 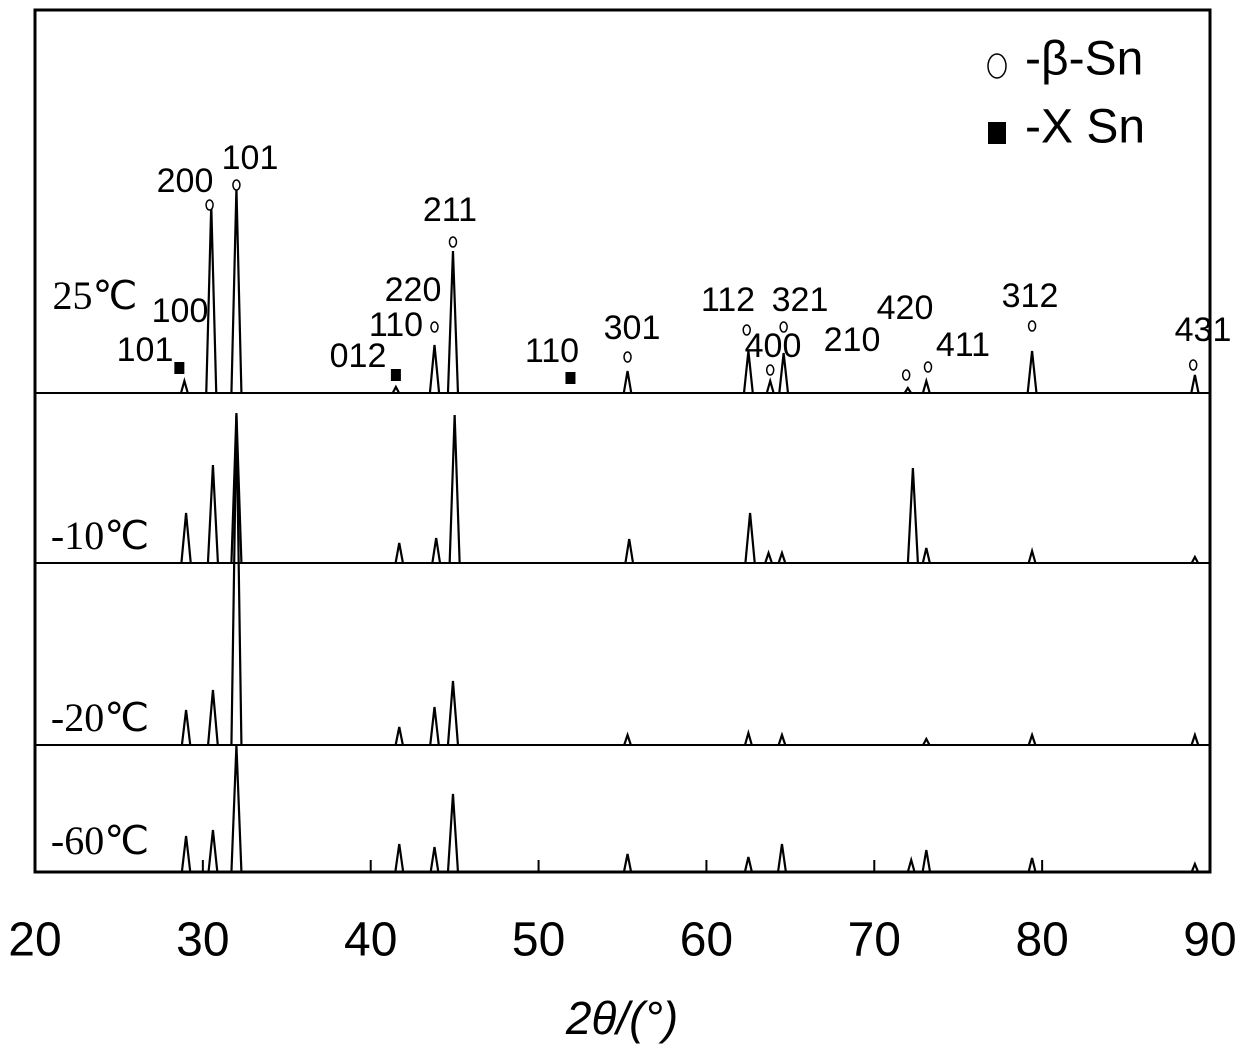 What do you see at coordinates (852, 340) in the screenshot?
I see `peak-label: 210` at bounding box center [852, 340].